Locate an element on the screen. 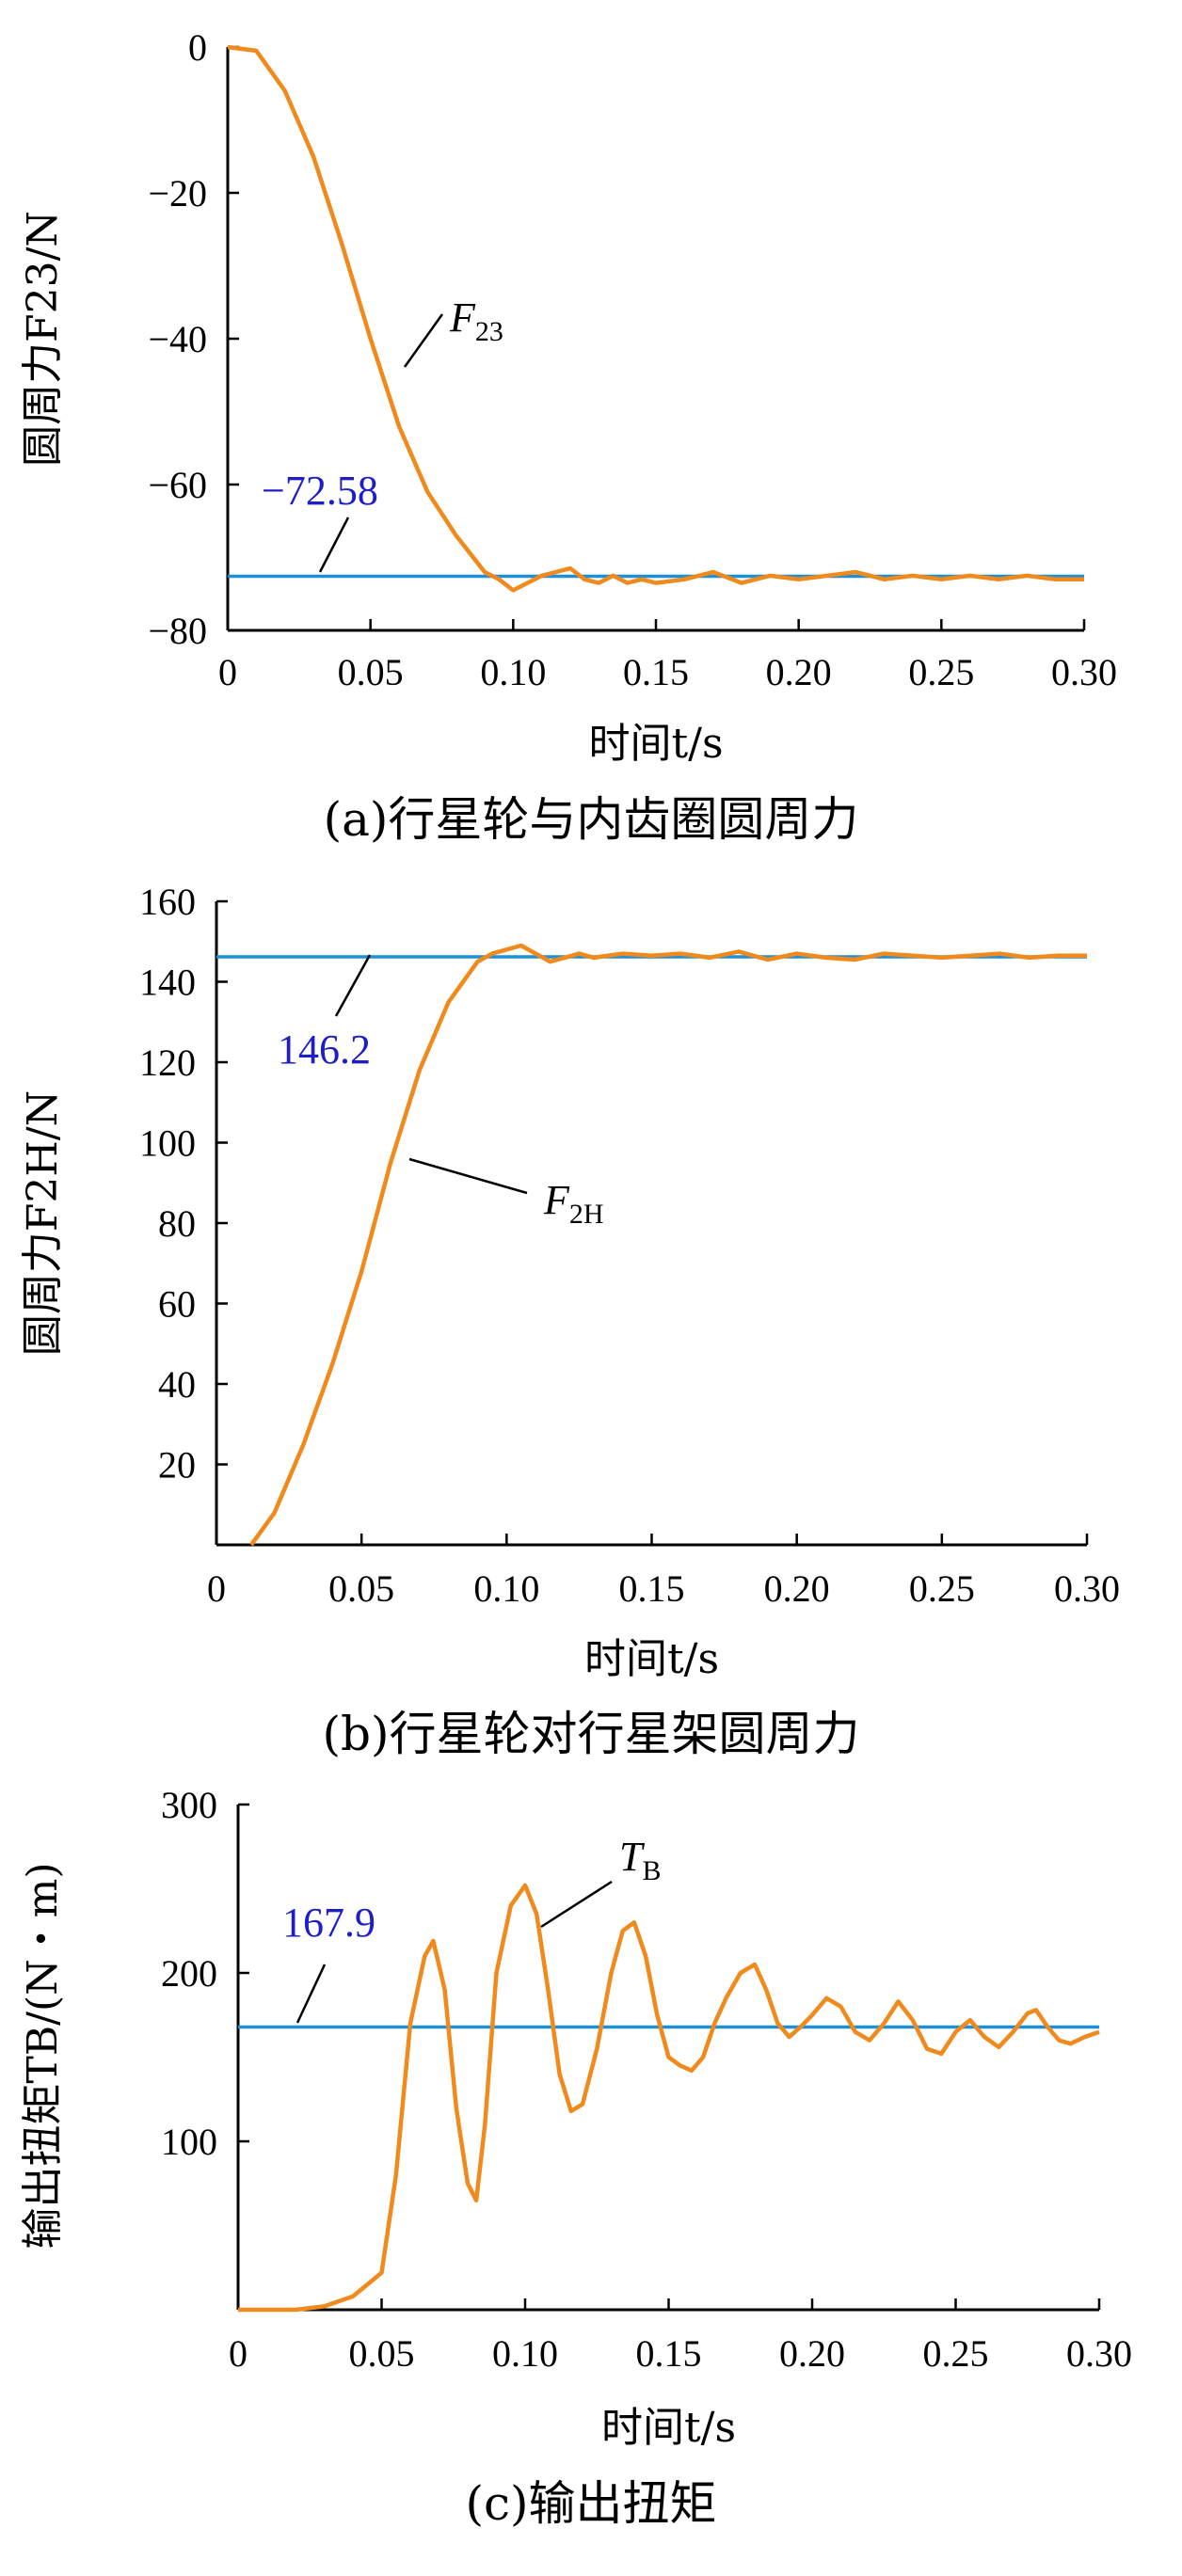 Image resolution: width=1182 pixels, height=2576 pixels. y-tick-label: 20 is located at coordinates (177, 1465).